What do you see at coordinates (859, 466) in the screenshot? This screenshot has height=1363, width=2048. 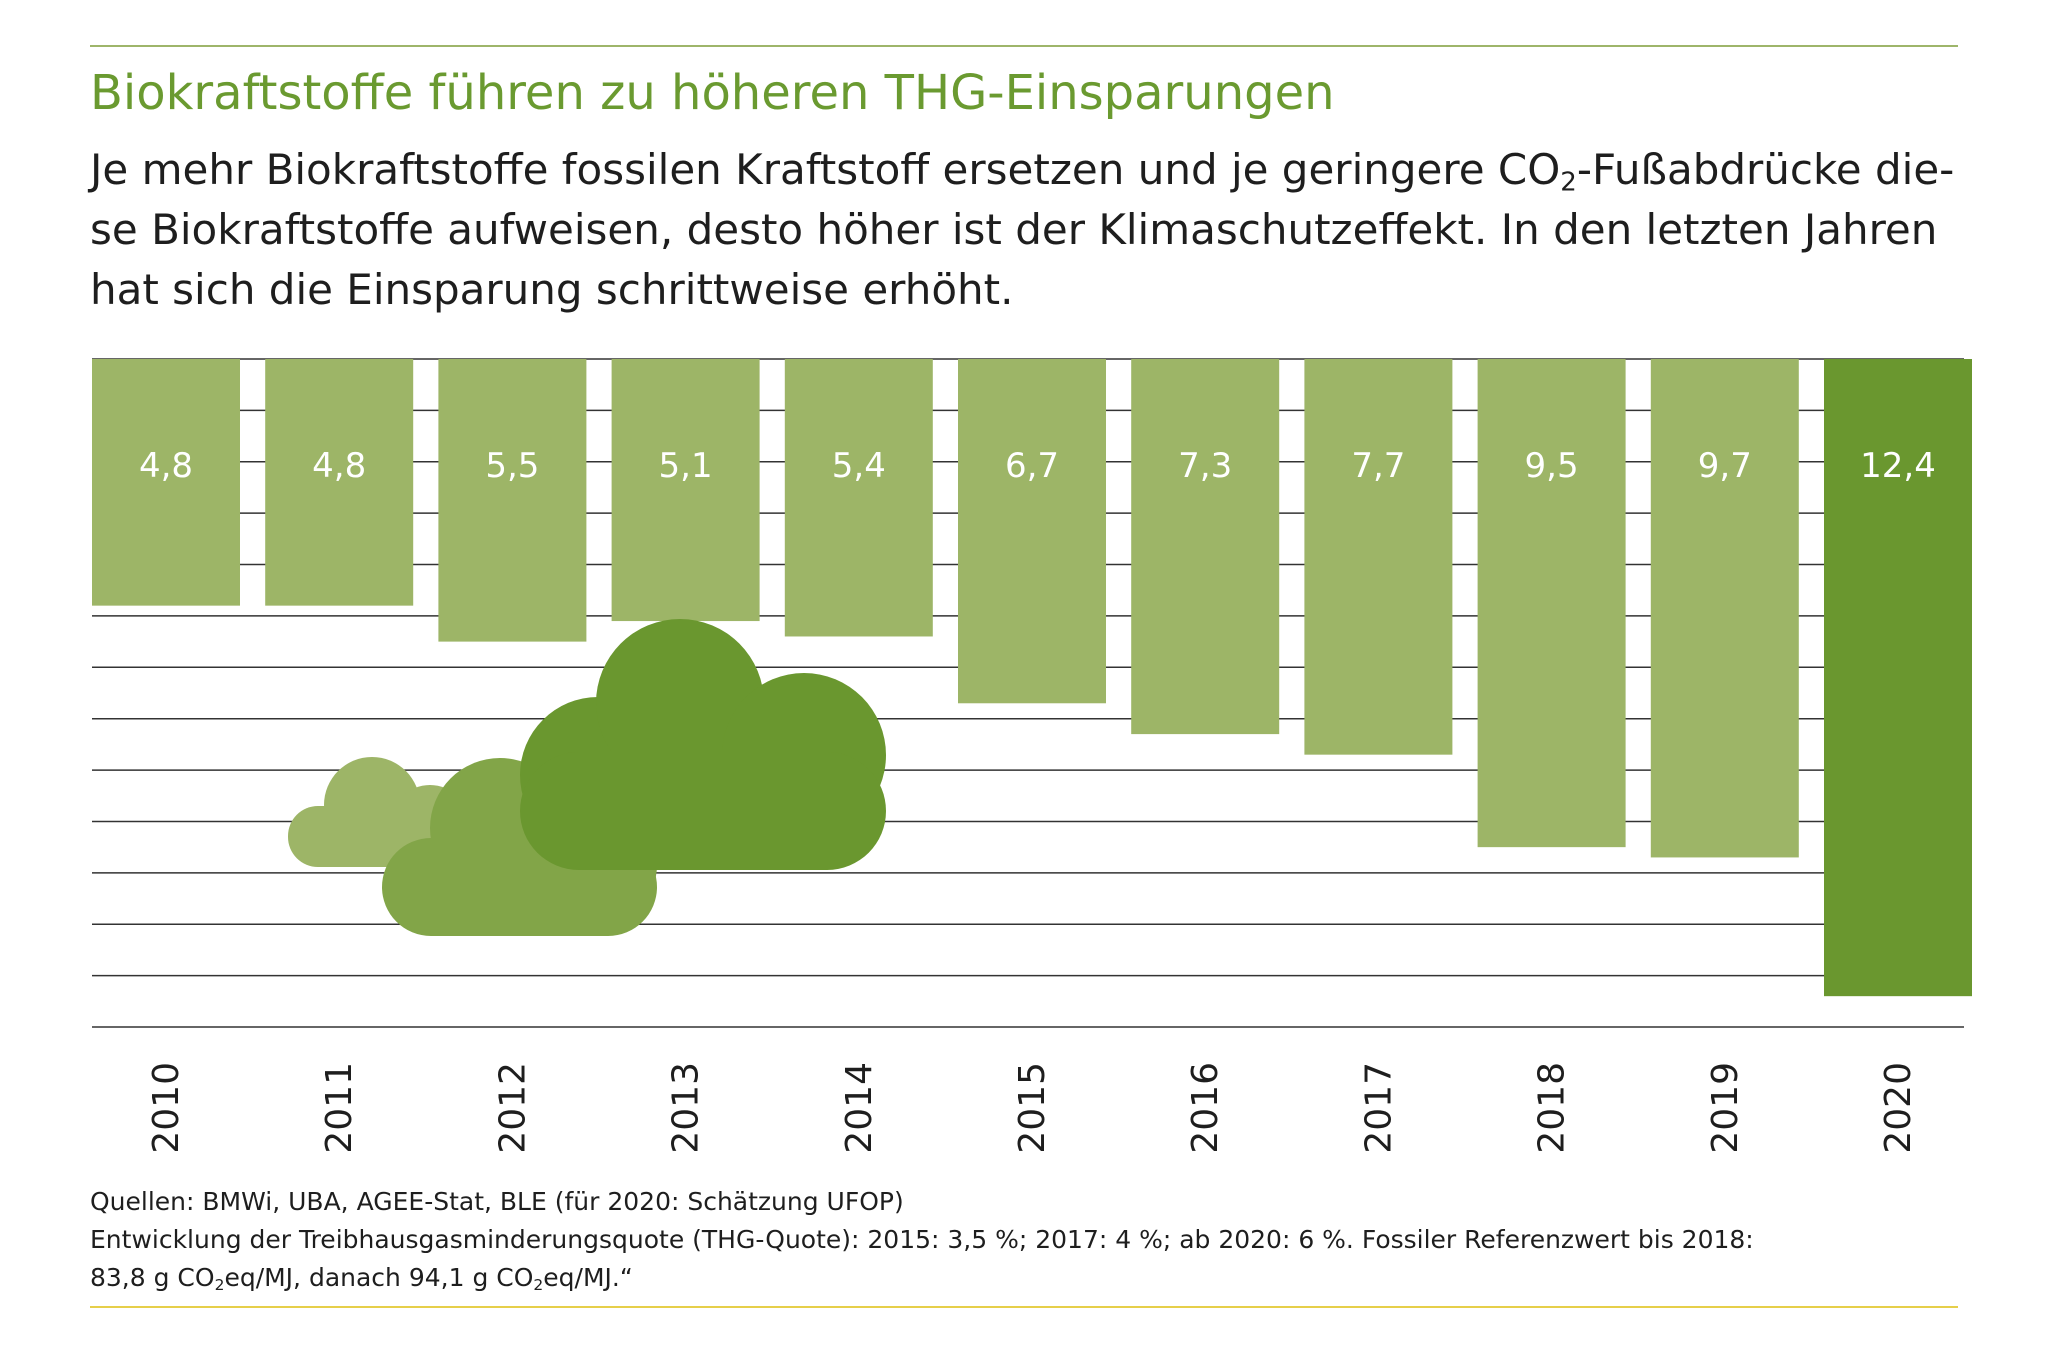 I see `data-label-2014: 5,4` at bounding box center [859, 466].